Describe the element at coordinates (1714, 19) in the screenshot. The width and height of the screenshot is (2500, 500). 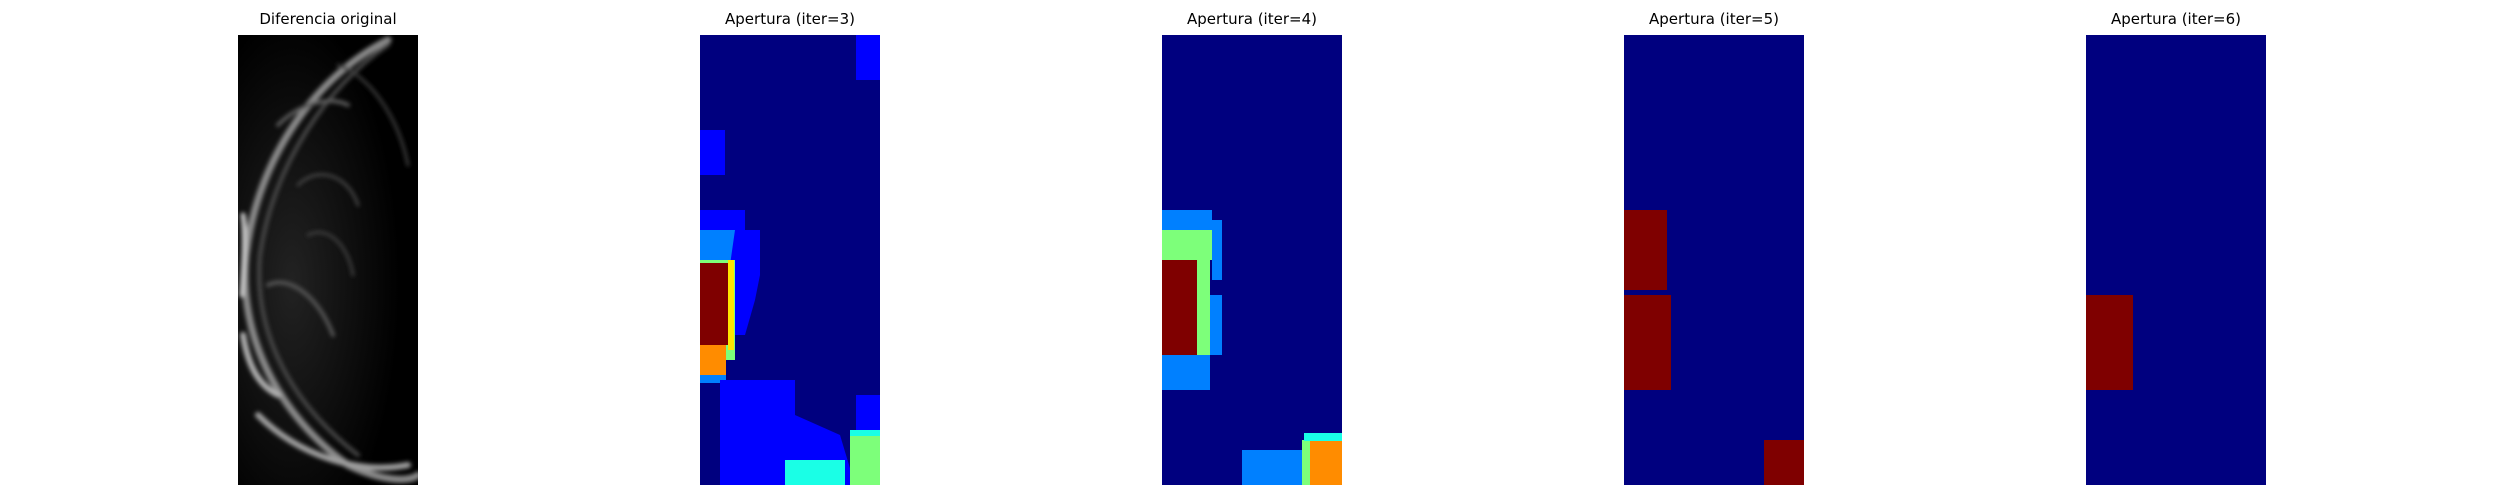
I see `panel-title: Apertura (iter=5)` at that location.